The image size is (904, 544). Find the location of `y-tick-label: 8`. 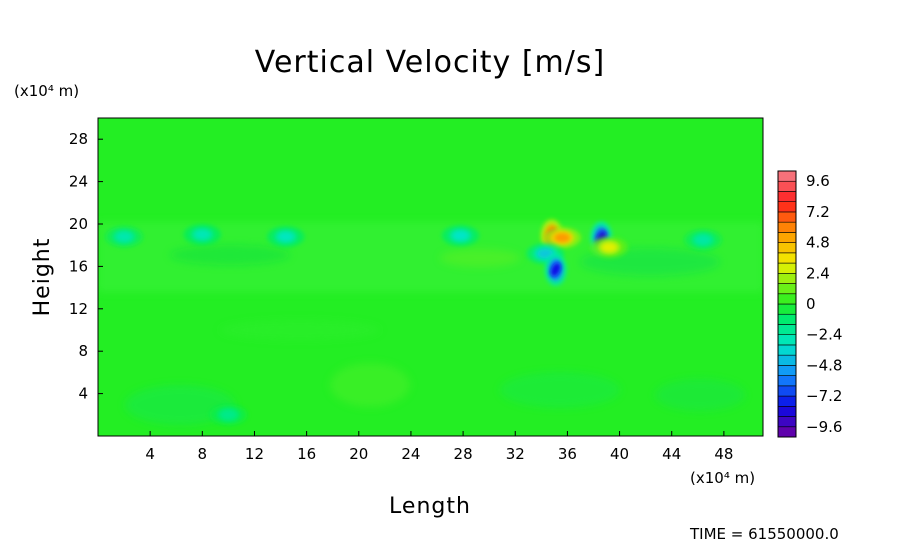

y-tick-label: 8 is located at coordinates (83, 351).